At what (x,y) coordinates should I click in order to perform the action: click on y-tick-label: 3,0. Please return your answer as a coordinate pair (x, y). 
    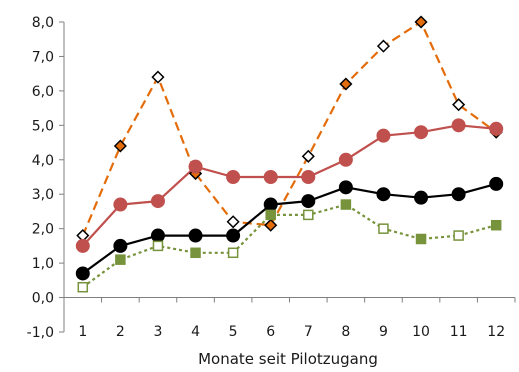
    Looking at the image, I should click on (43, 195).